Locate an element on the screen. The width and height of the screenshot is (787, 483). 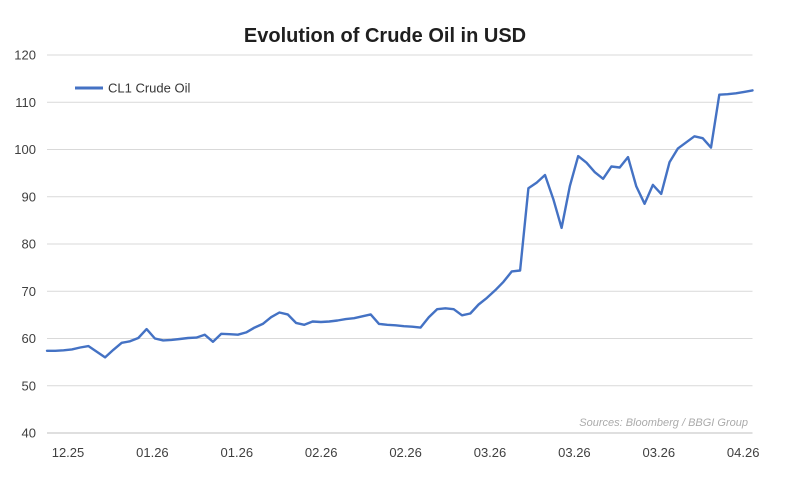
legend: CL1 Crude Oil is located at coordinates (132, 88).